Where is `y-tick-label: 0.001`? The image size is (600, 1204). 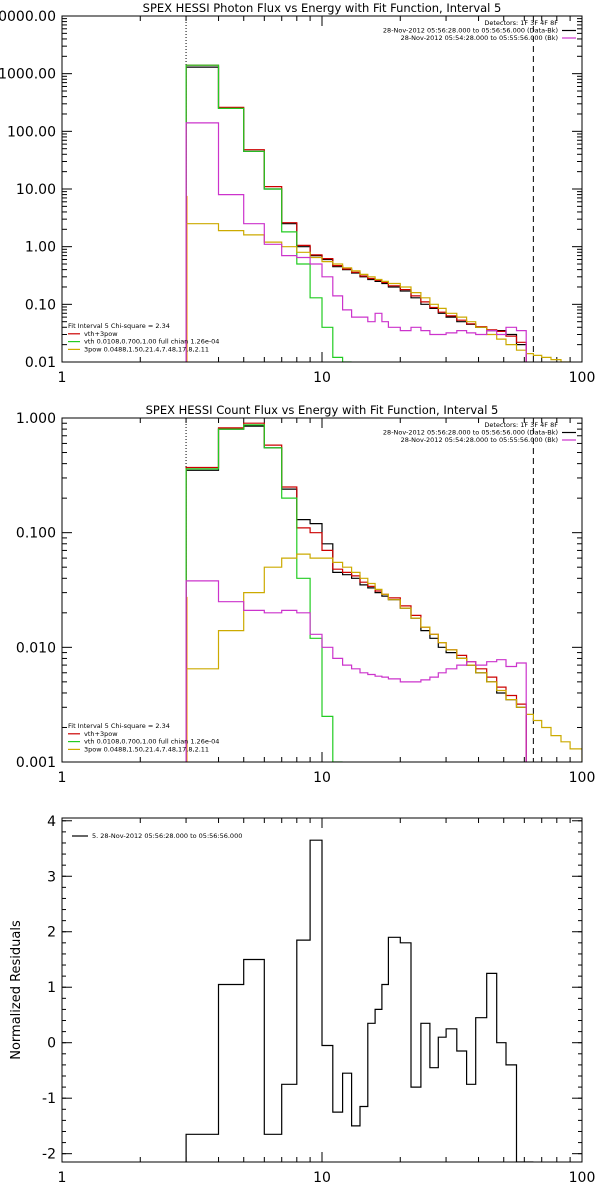
y-tick-label: 0.001 is located at coordinates (36, 763).